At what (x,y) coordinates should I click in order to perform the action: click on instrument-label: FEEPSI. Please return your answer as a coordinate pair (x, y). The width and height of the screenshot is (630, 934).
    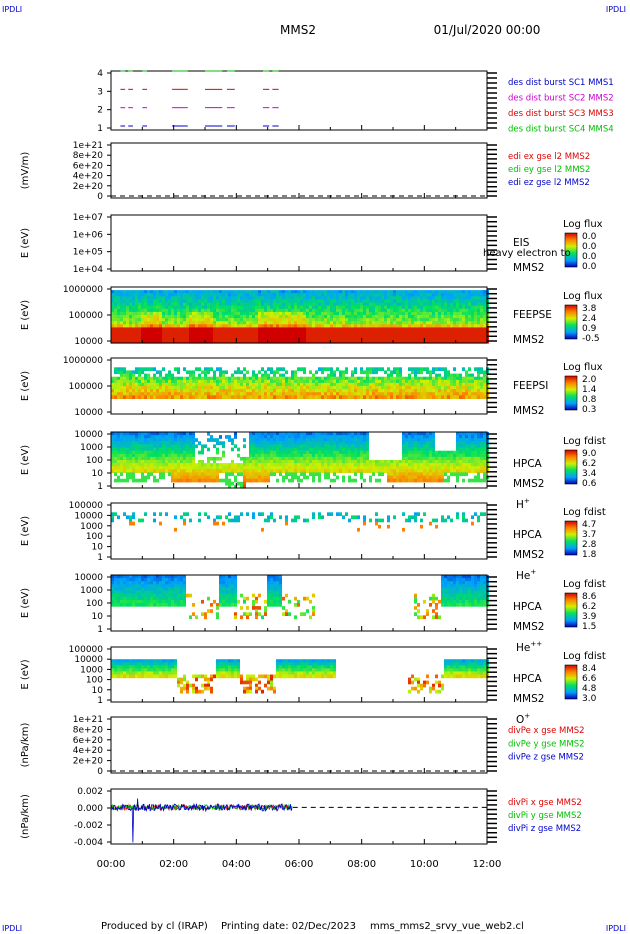
    Looking at the image, I should click on (530, 386).